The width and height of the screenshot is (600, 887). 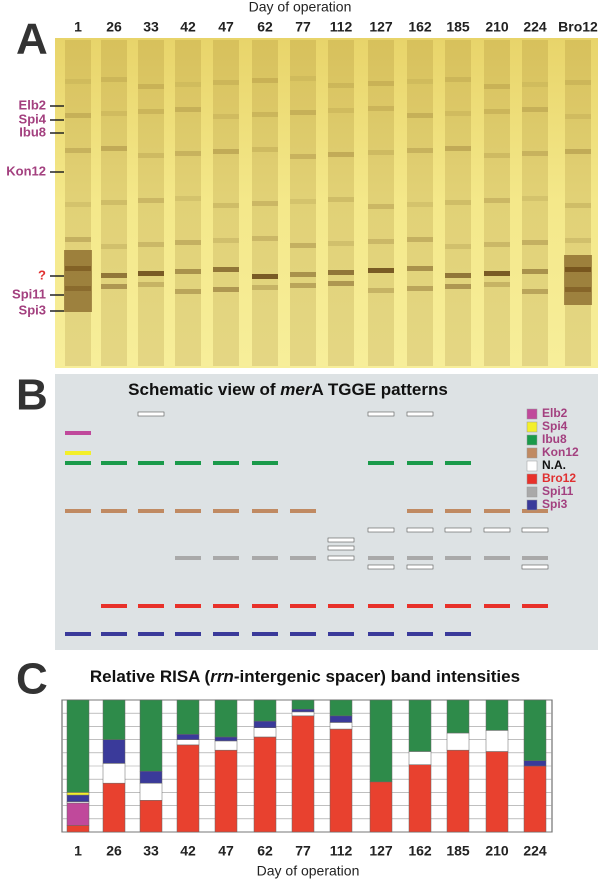 What do you see at coordinates (381, 27) in the screenshot?
I see `lane-label: 127` at bounding box center [381, 27].